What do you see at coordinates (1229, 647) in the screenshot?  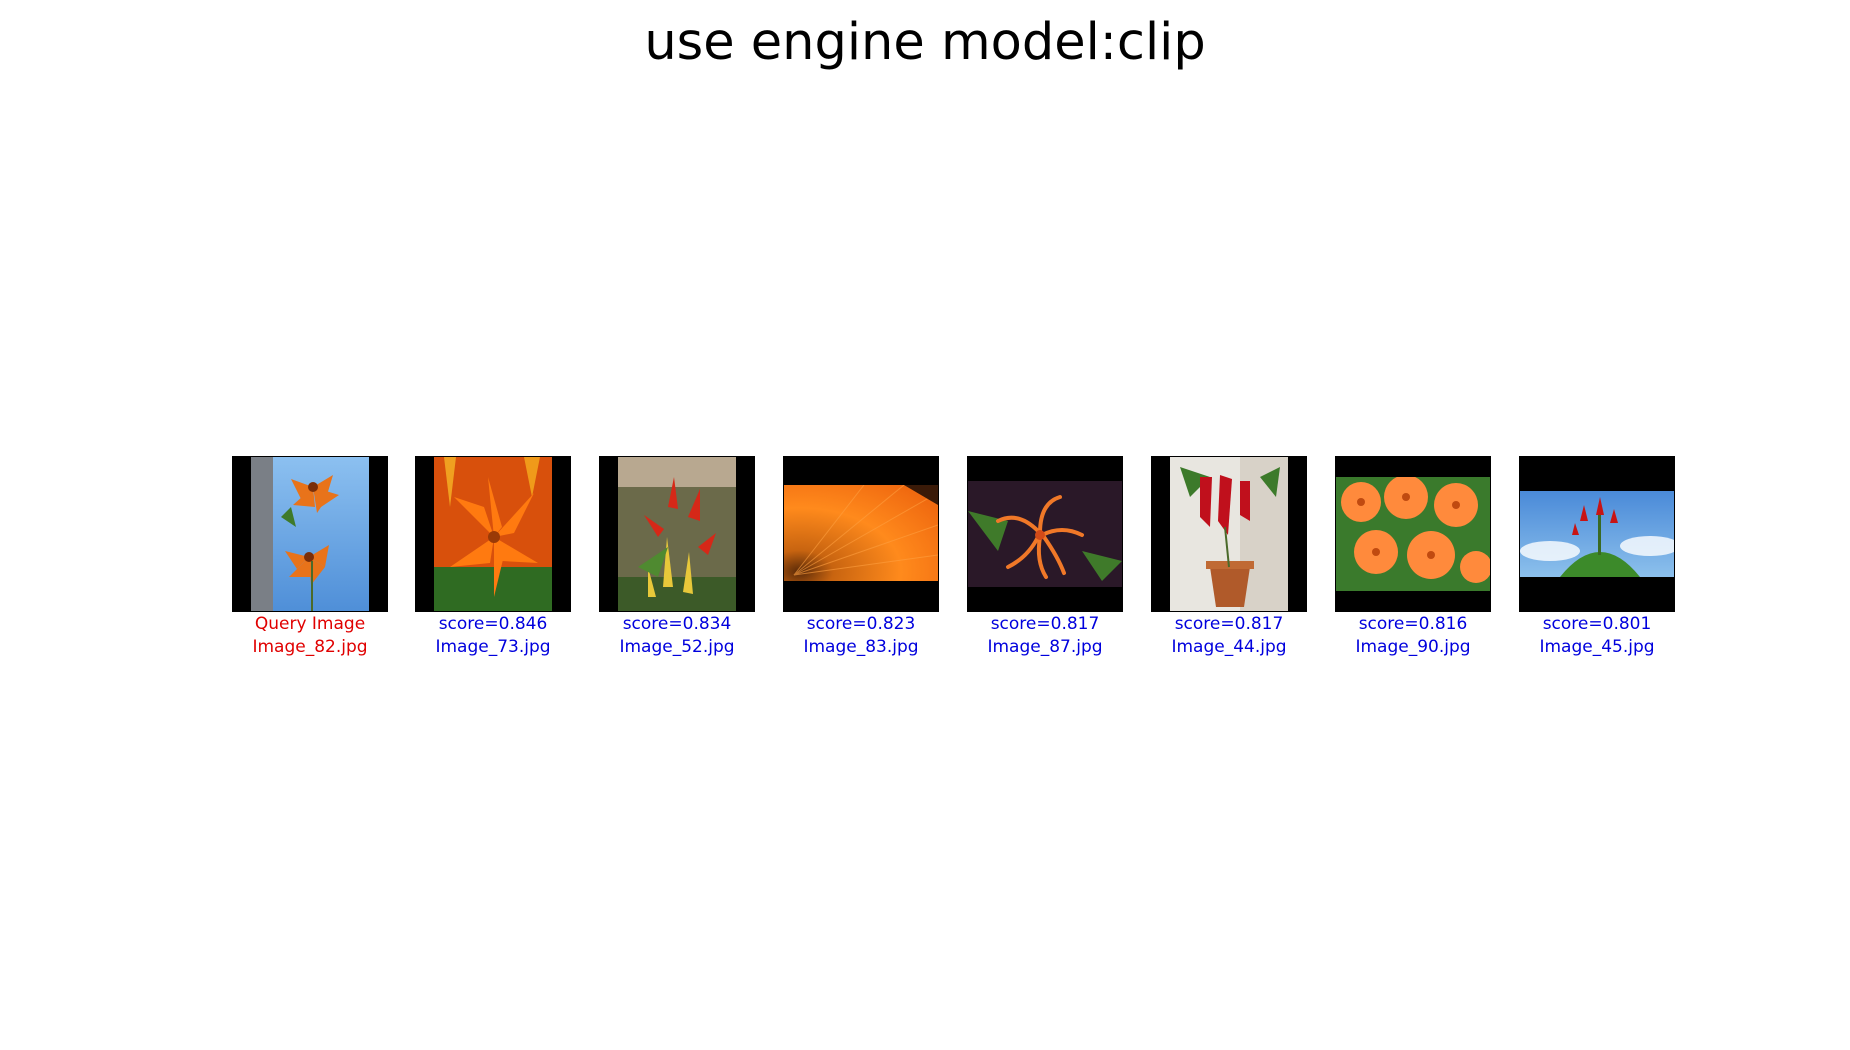 I see `result-filename: Image_44.jpg` at bounding box center [1229, 647].